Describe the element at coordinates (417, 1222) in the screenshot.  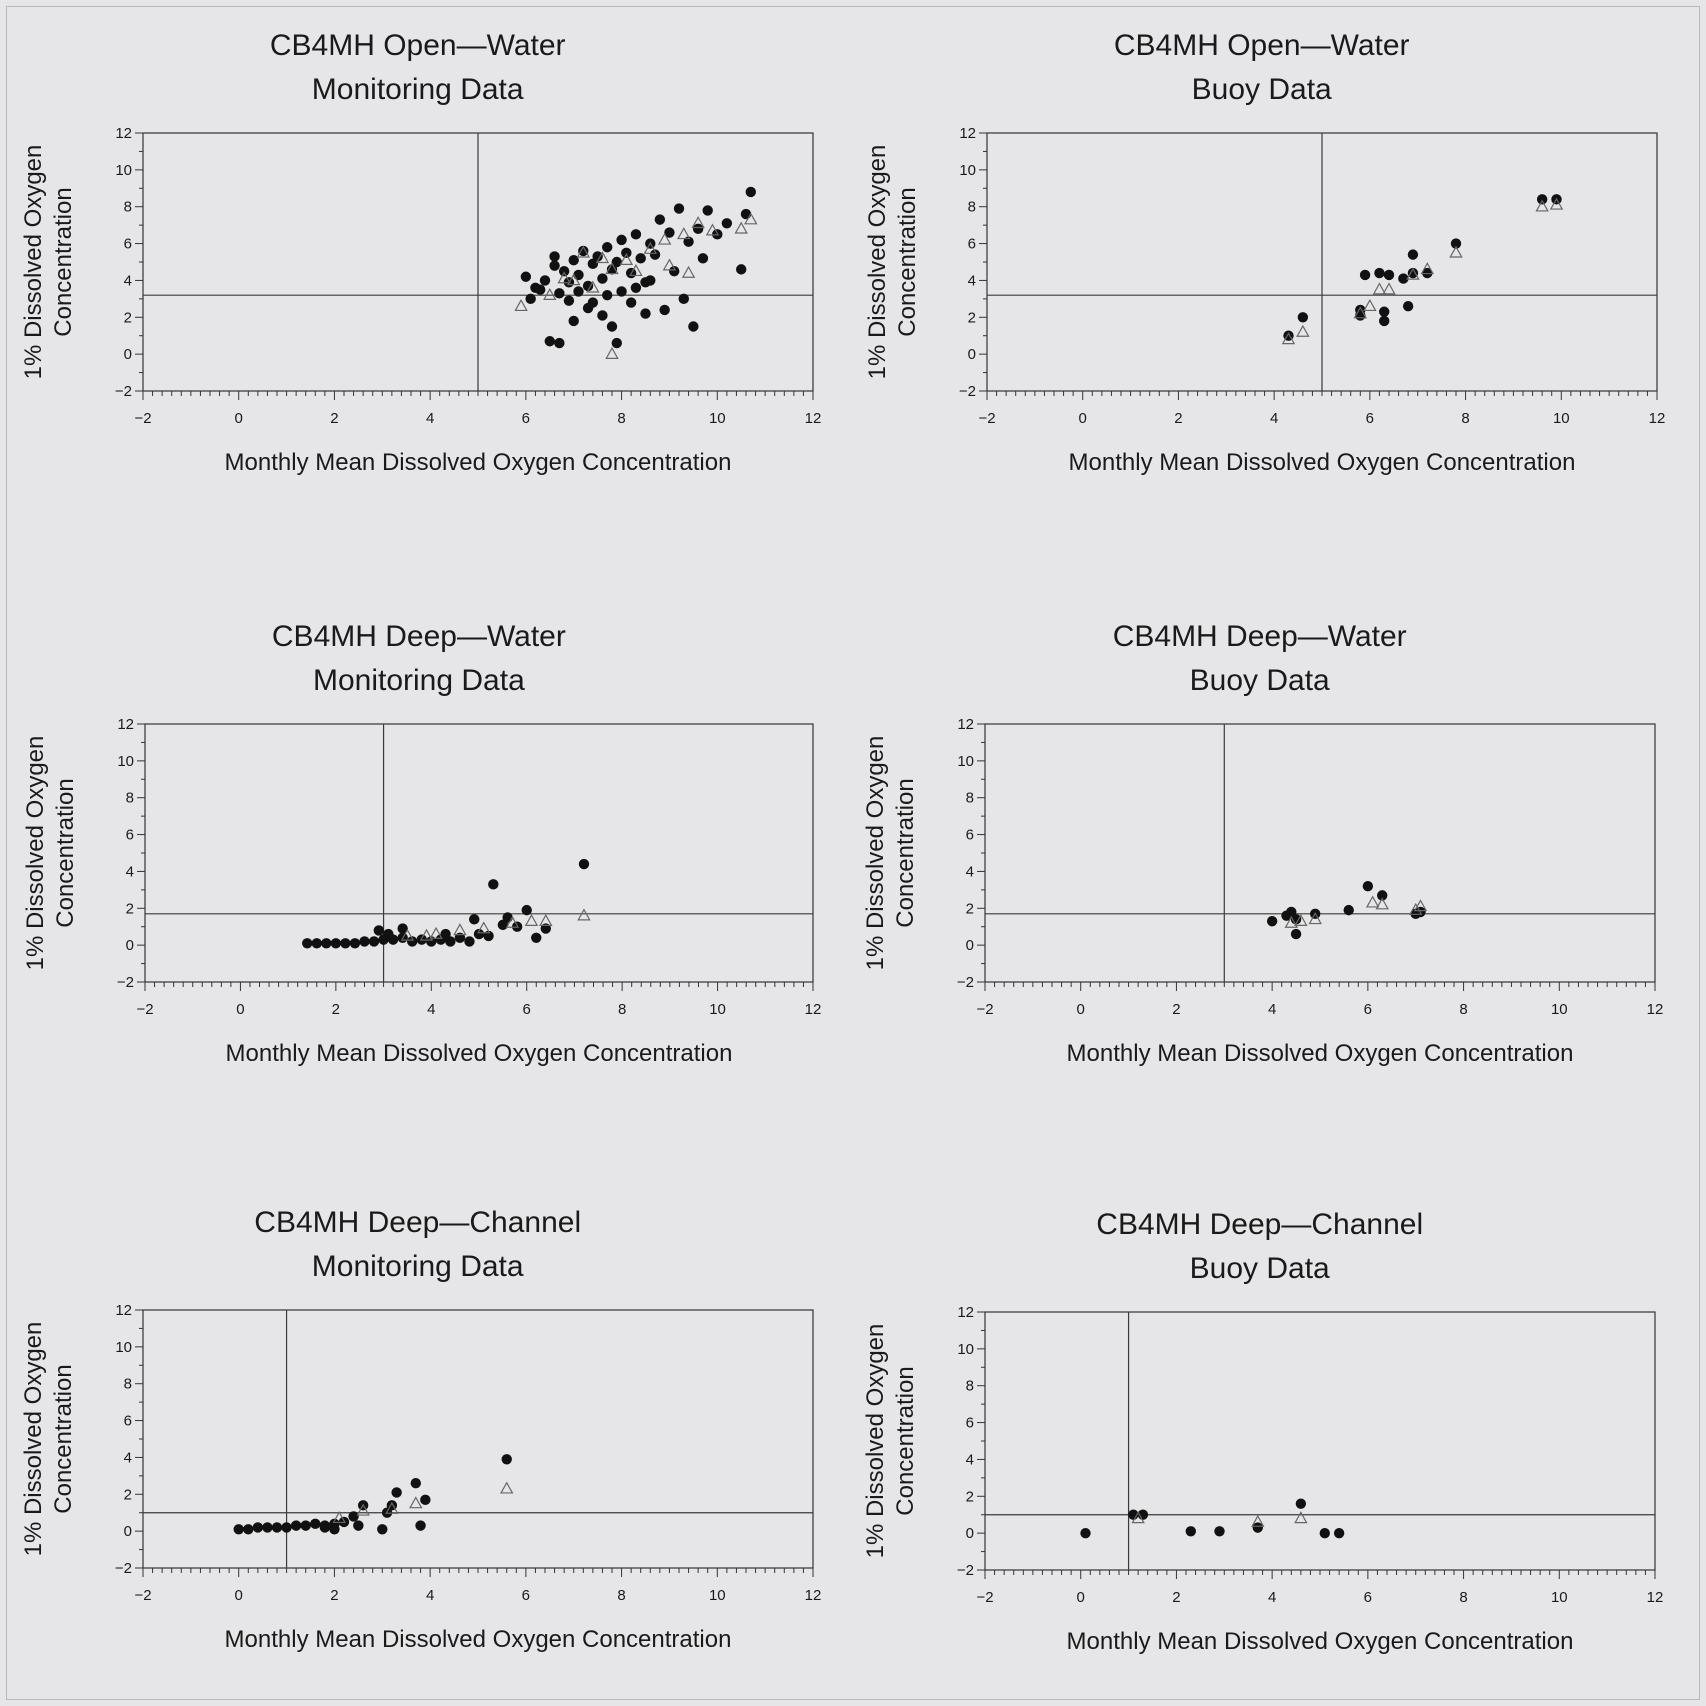
I see `chart-title: CB4MH Deep—Channel` at that location.